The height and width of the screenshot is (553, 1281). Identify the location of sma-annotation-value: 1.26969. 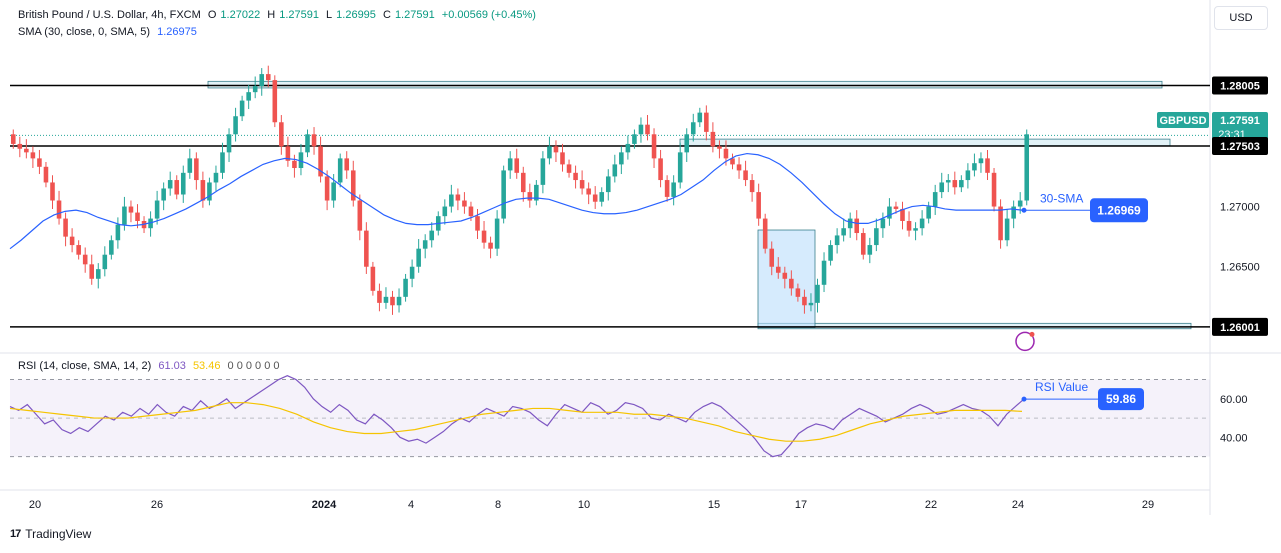
(1119, 210).